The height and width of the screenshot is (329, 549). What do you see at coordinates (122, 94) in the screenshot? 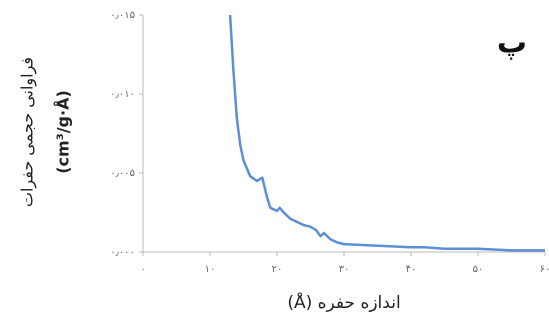
I see `y-tick-label: ۰٫۰۱۰` at bounding box center [122, 94].